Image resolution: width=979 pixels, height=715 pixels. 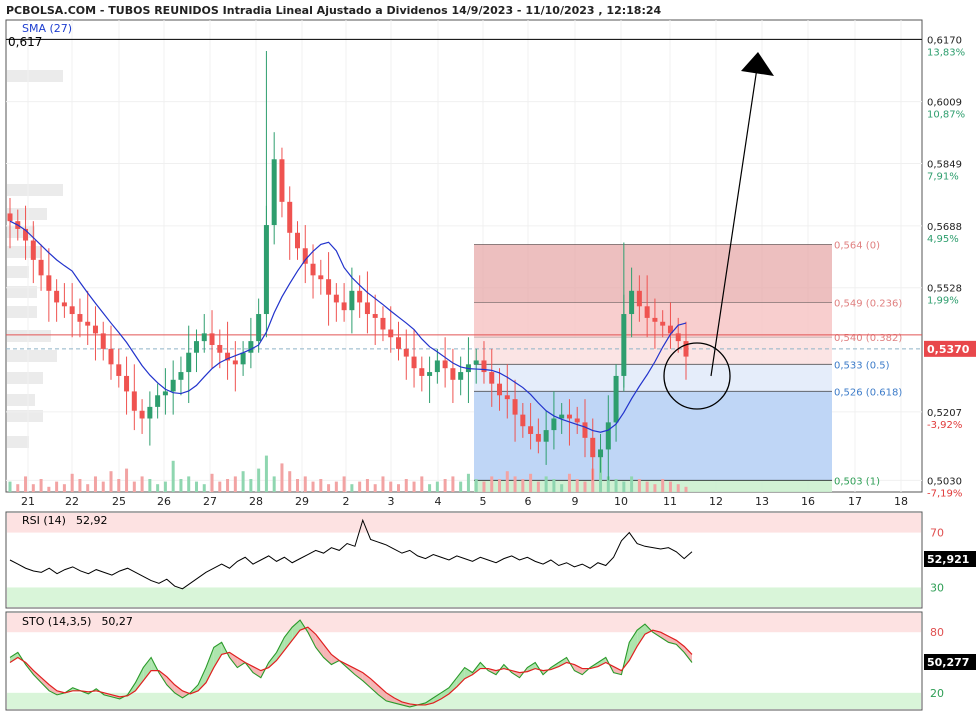 I want to click on x-tick-label: 3, so click(x=391, y=501).